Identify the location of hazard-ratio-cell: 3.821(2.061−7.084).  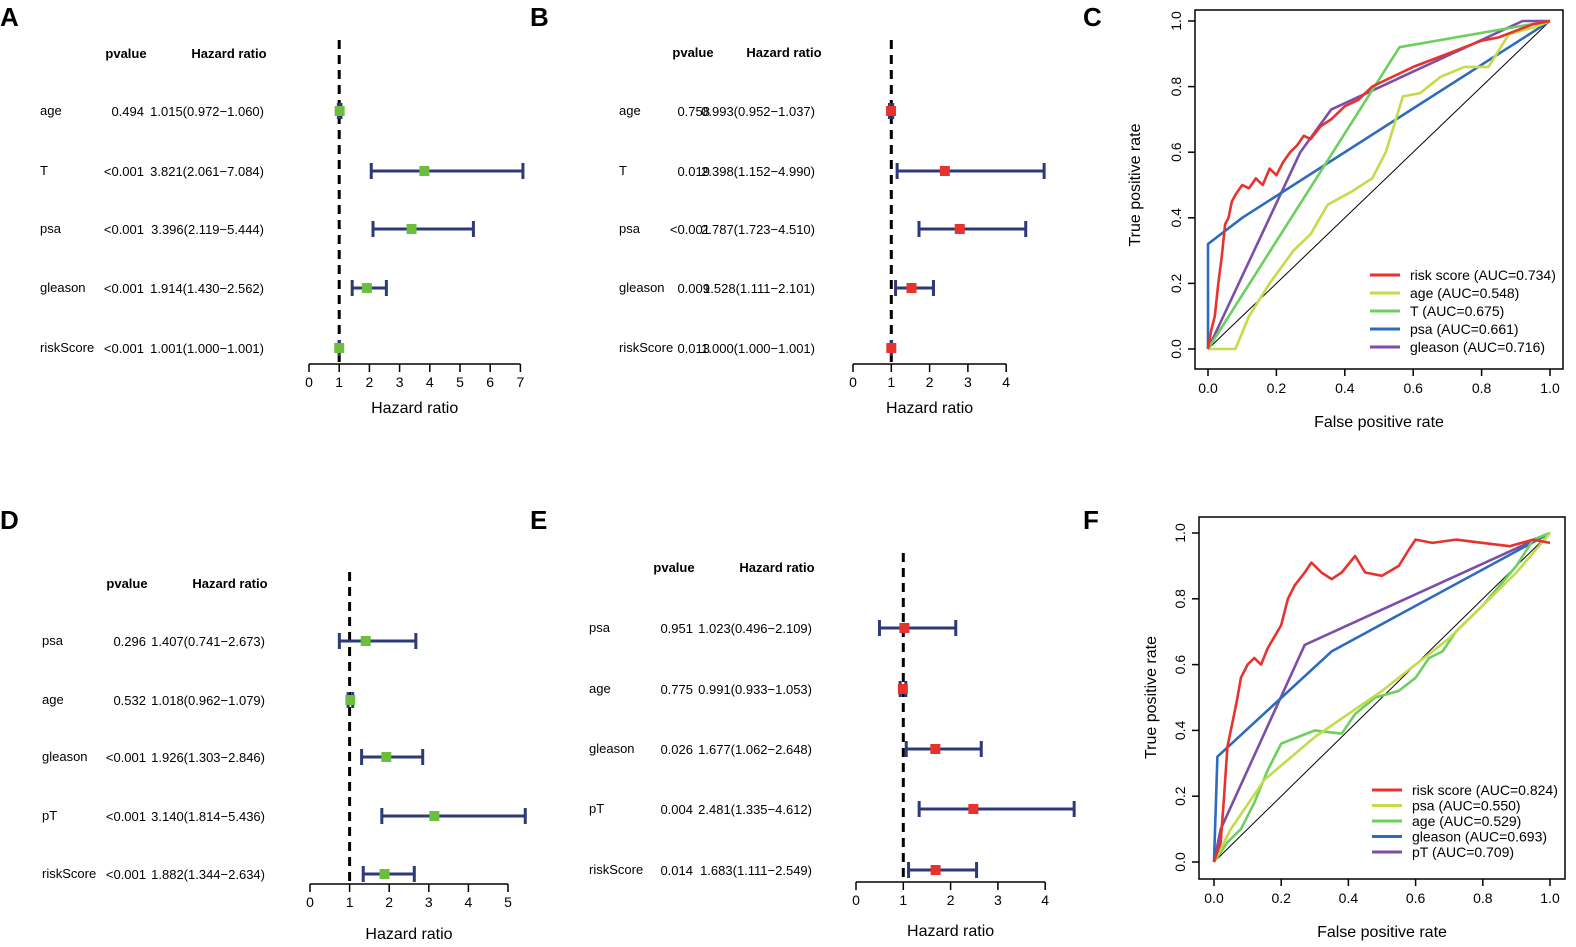
(207, 171).